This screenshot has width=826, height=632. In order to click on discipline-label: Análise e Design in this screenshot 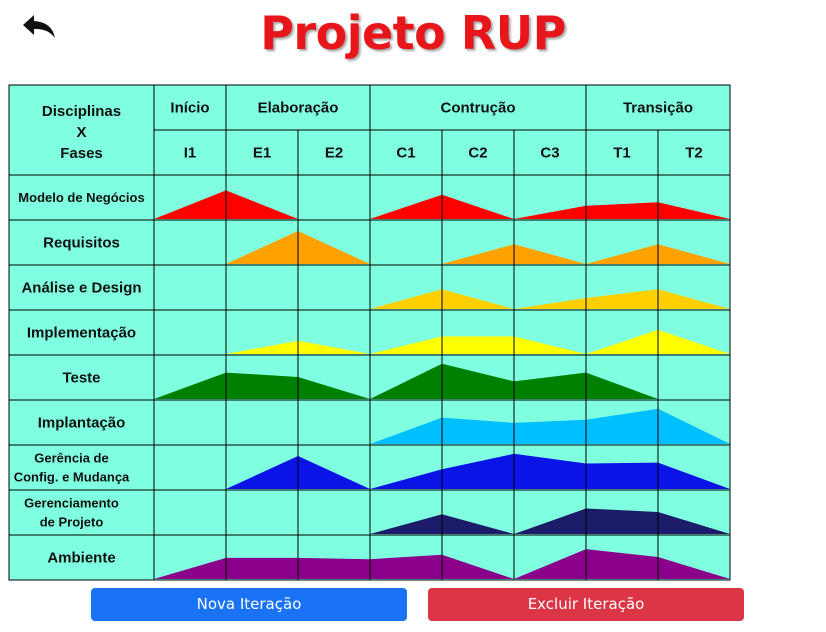, I will do `click(81, 287)`.